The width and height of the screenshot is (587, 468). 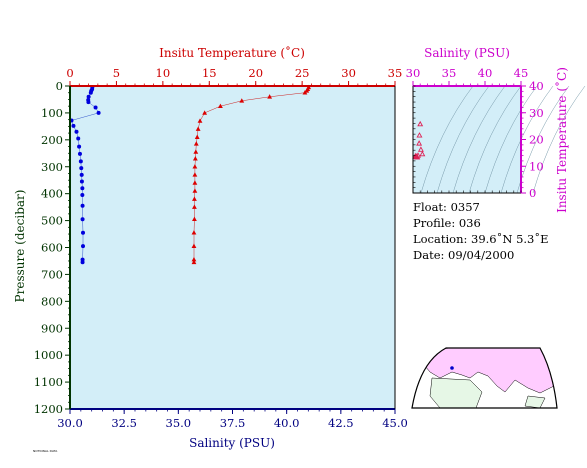 What do you see at coordinates (232, 52) in the screenshot?
I see `top-axis-title: Insitu Temperature (˚C)` at bounding box center [232, 52].